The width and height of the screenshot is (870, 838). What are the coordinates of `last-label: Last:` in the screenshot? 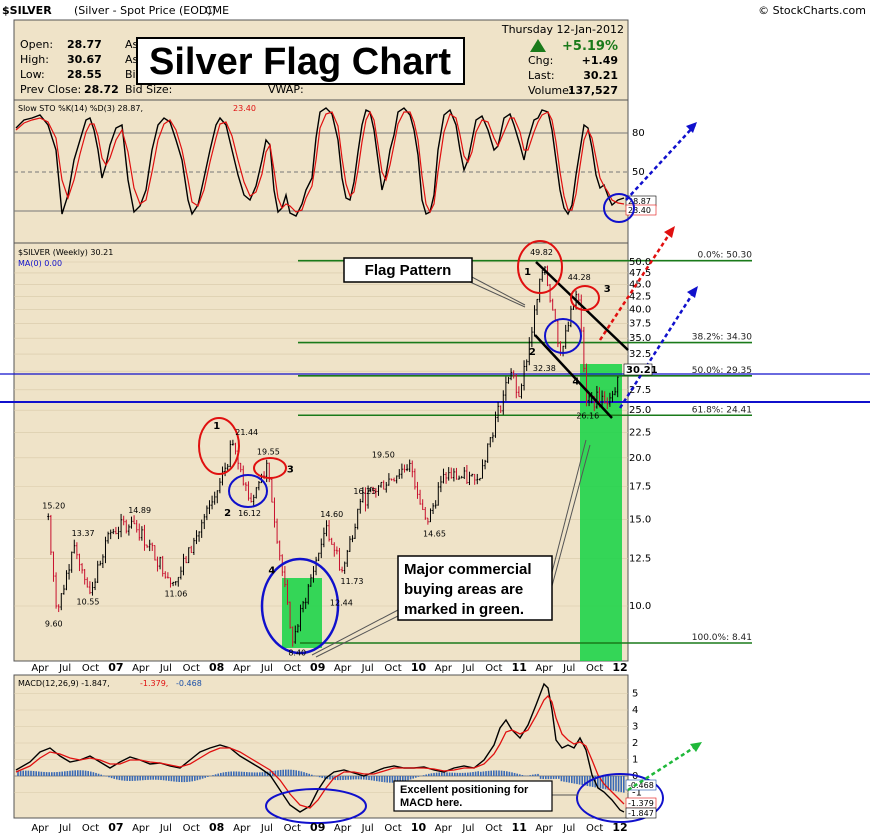 It's located at (541, 75).